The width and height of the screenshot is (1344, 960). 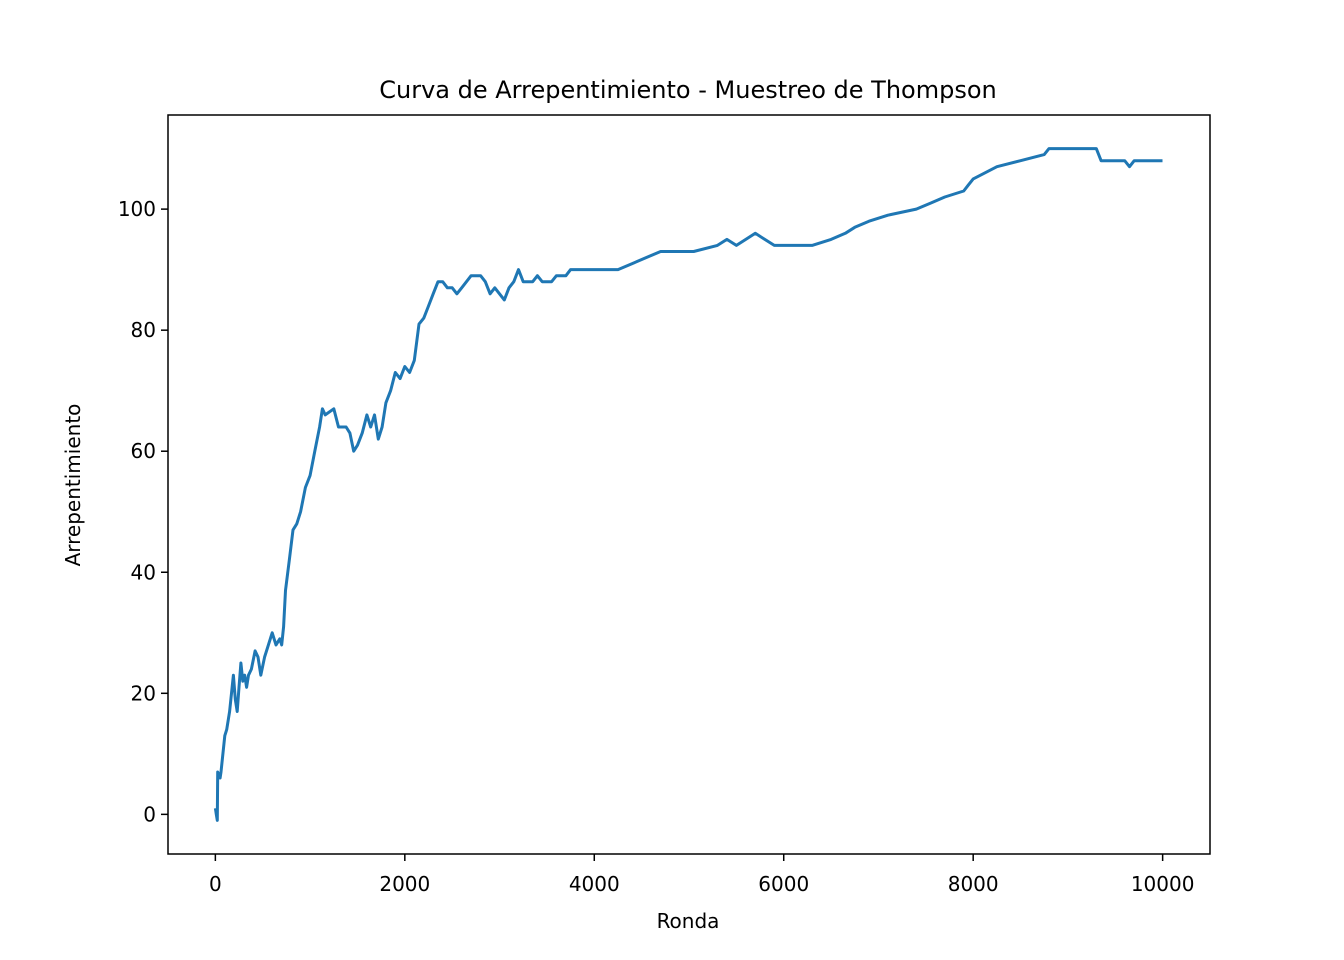 I want to click on y-axis-label: Arrepentimiento, so click(x=73, y=485).